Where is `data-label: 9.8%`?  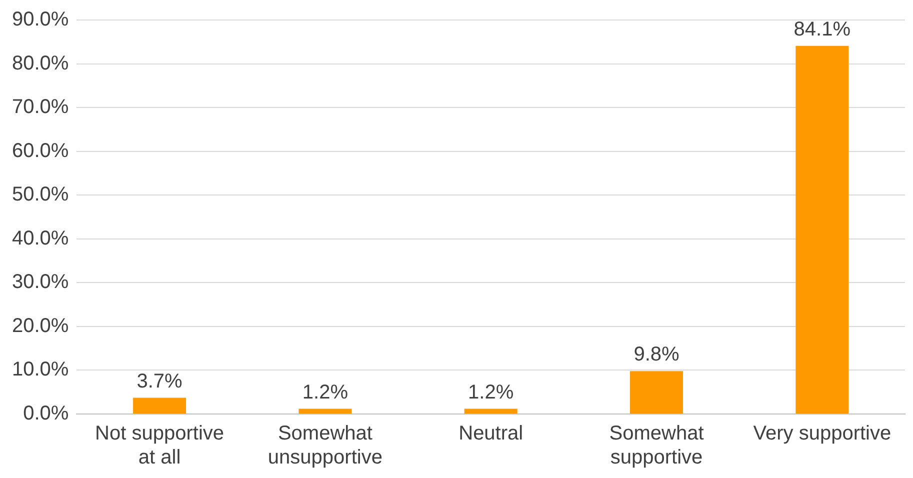 data-label: 9.8% is located at coordinates (657, 355).